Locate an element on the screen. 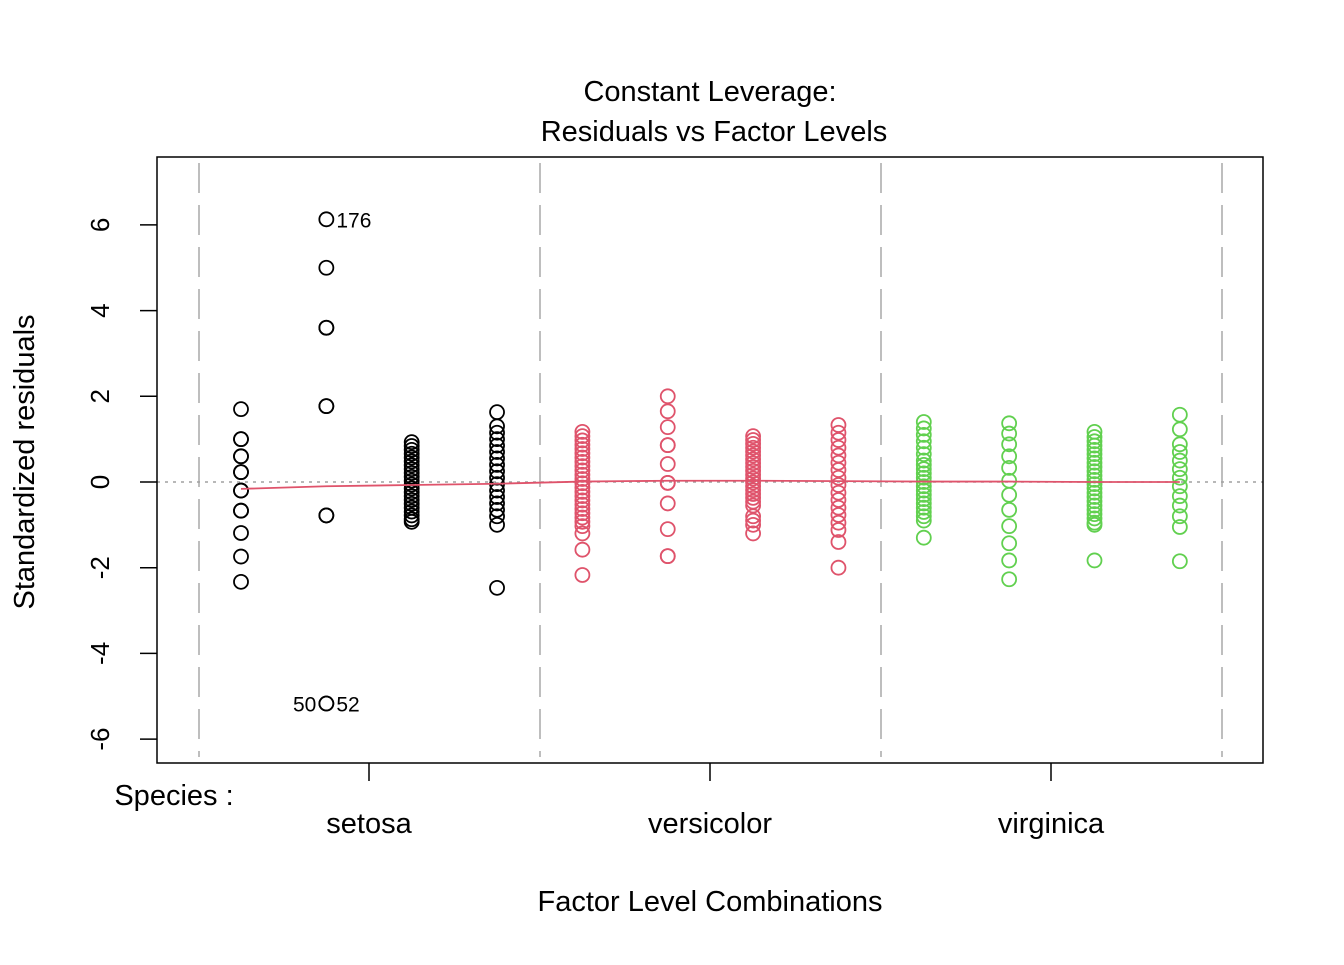 The width and height of the screenshot is (1344, 965). point-label: 50 is located at coordinates (304, 705).